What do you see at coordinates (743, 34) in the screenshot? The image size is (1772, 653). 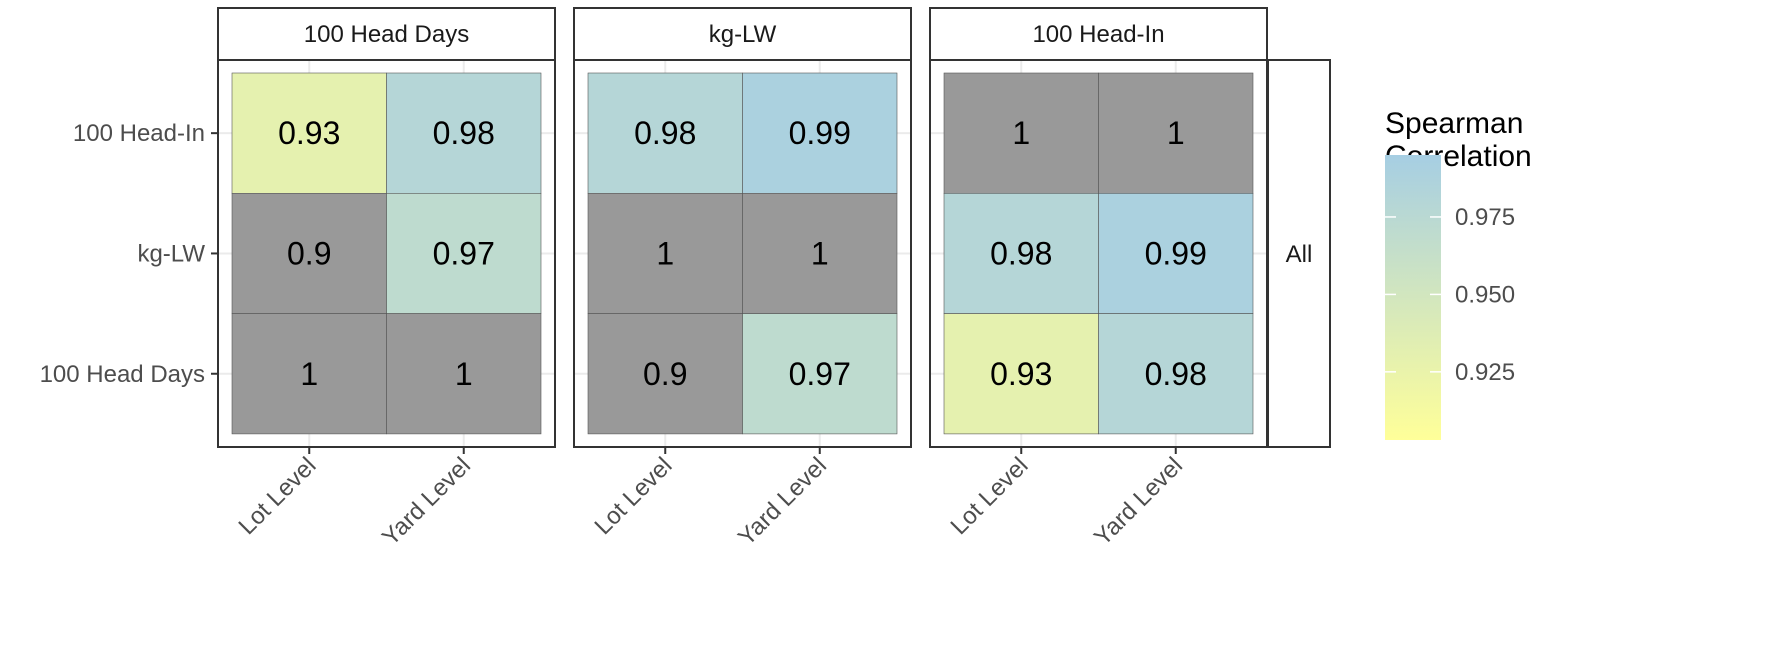 I see `facet-title: kg-LW` at bounding box center [743, 34].